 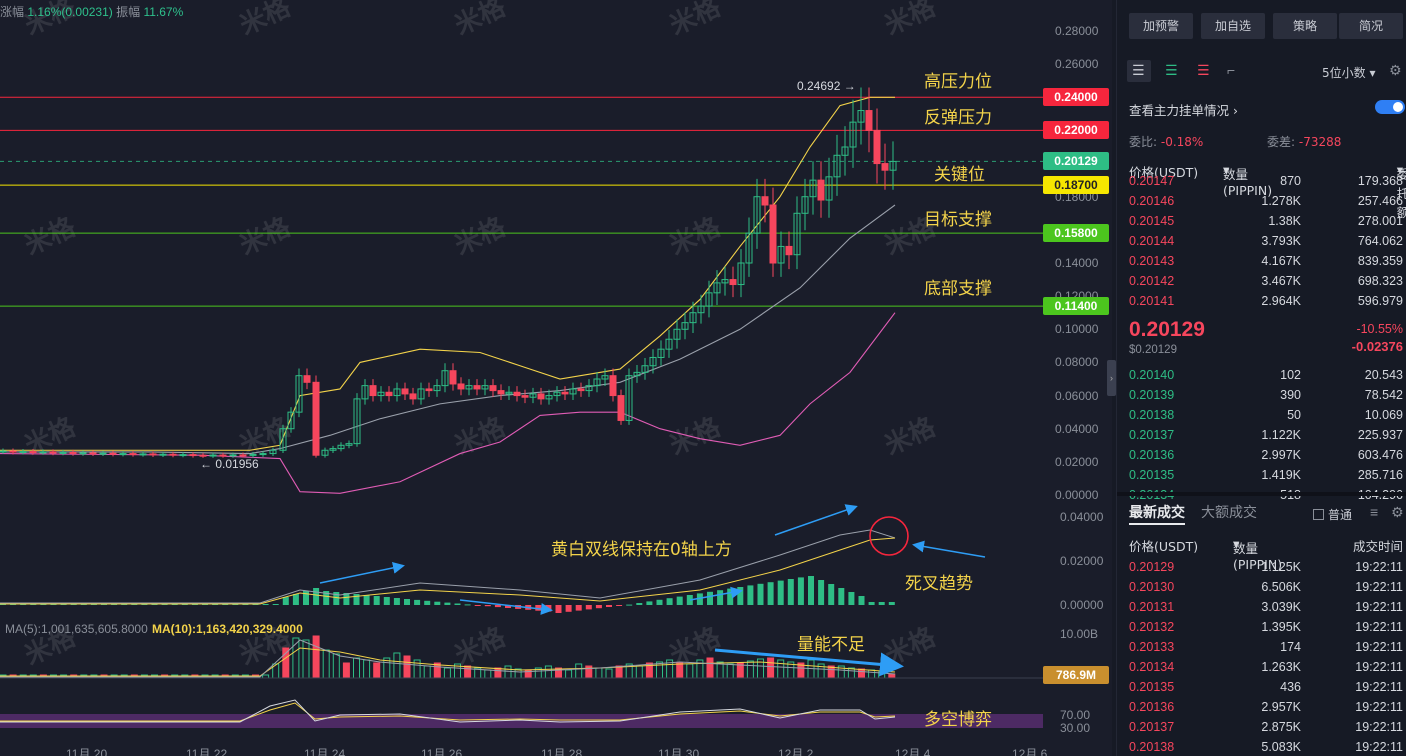 What do you see at coordinates (1290, 181) in the screenshot?
I see `row-qty: 870` at bounding box center [1290, 181].